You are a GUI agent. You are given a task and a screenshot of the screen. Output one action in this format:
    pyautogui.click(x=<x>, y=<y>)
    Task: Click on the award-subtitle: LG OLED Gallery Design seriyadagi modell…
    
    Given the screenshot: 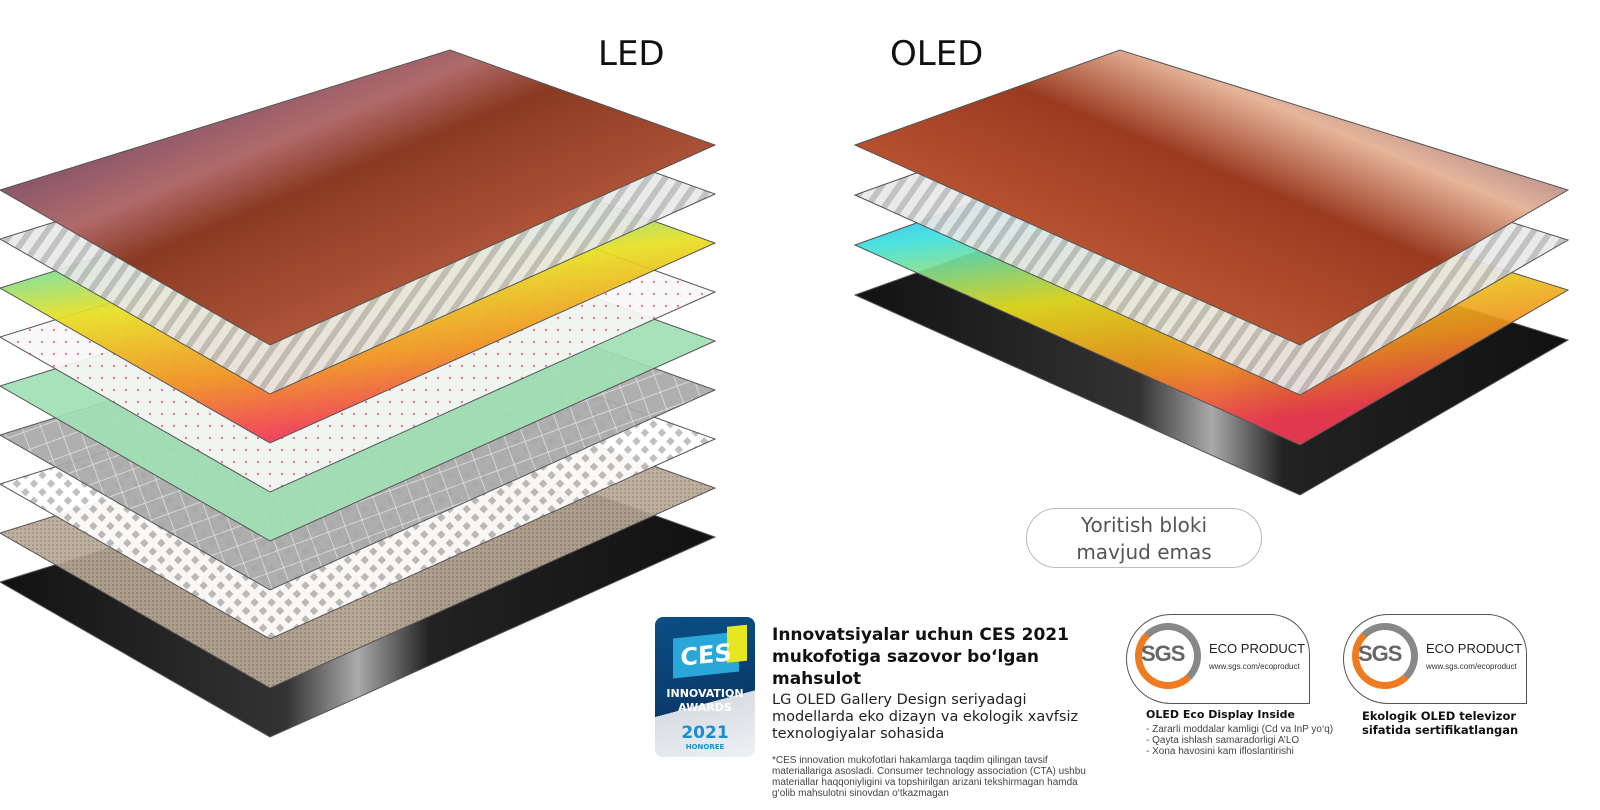 What is the action you would take?
    pyautogui.click(x=925, y=717)
    